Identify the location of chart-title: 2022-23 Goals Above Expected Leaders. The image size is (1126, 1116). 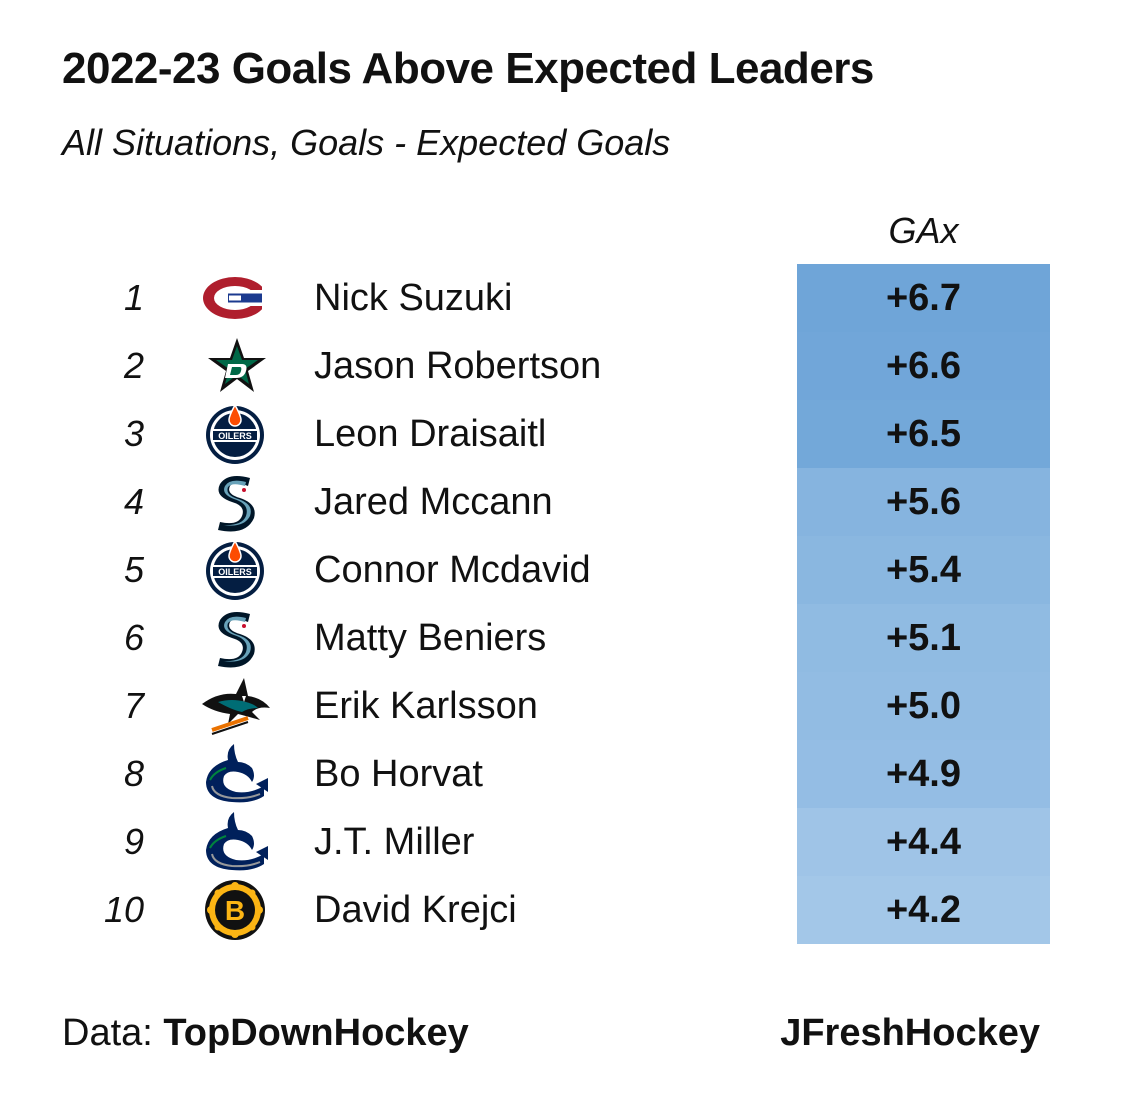
(468, 68).